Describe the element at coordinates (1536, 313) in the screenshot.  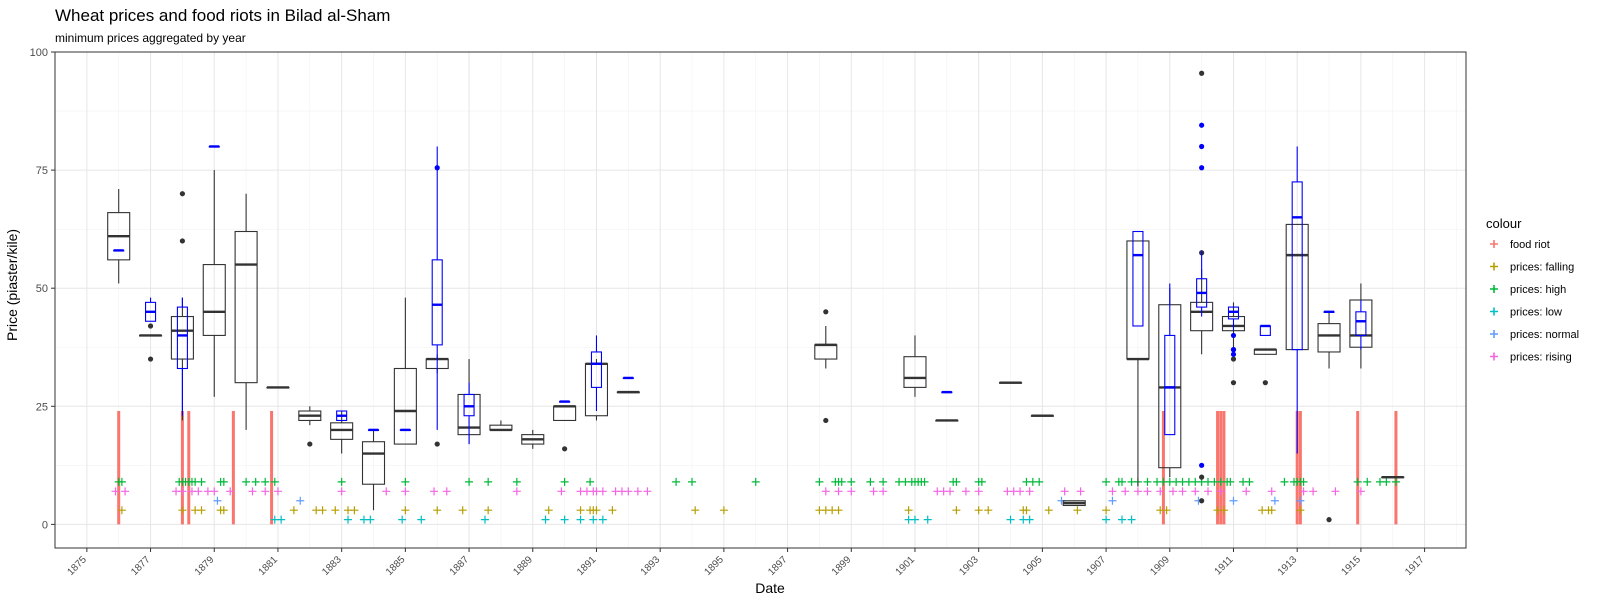
I see `legend-label: prices: low` at that location.